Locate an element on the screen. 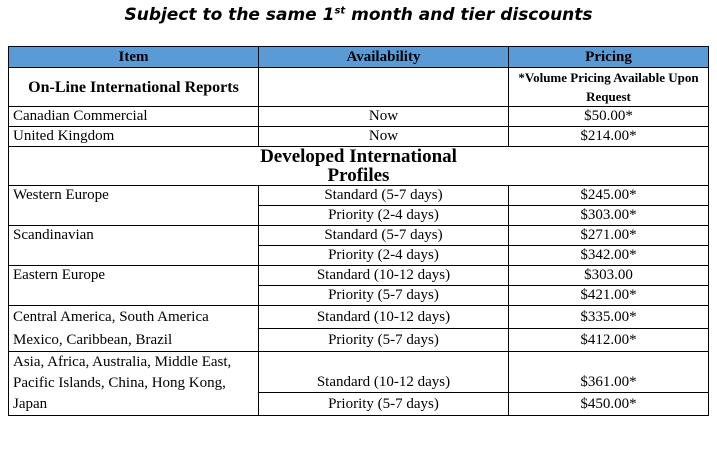  header-pricing: Pricing is located at coordinates (608, 57).